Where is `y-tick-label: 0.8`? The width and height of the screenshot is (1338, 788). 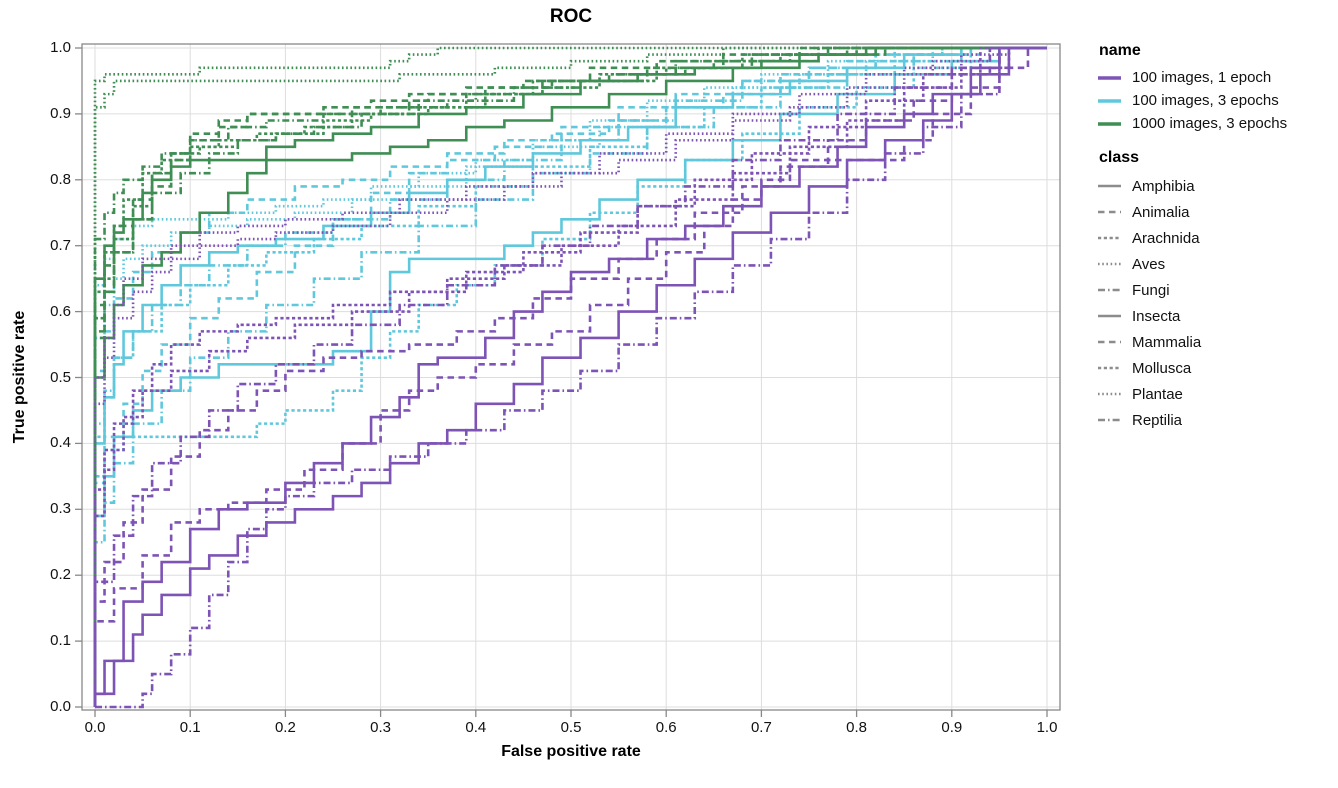 y-tick-label: 0.8 is located at coordinates (60, 179).